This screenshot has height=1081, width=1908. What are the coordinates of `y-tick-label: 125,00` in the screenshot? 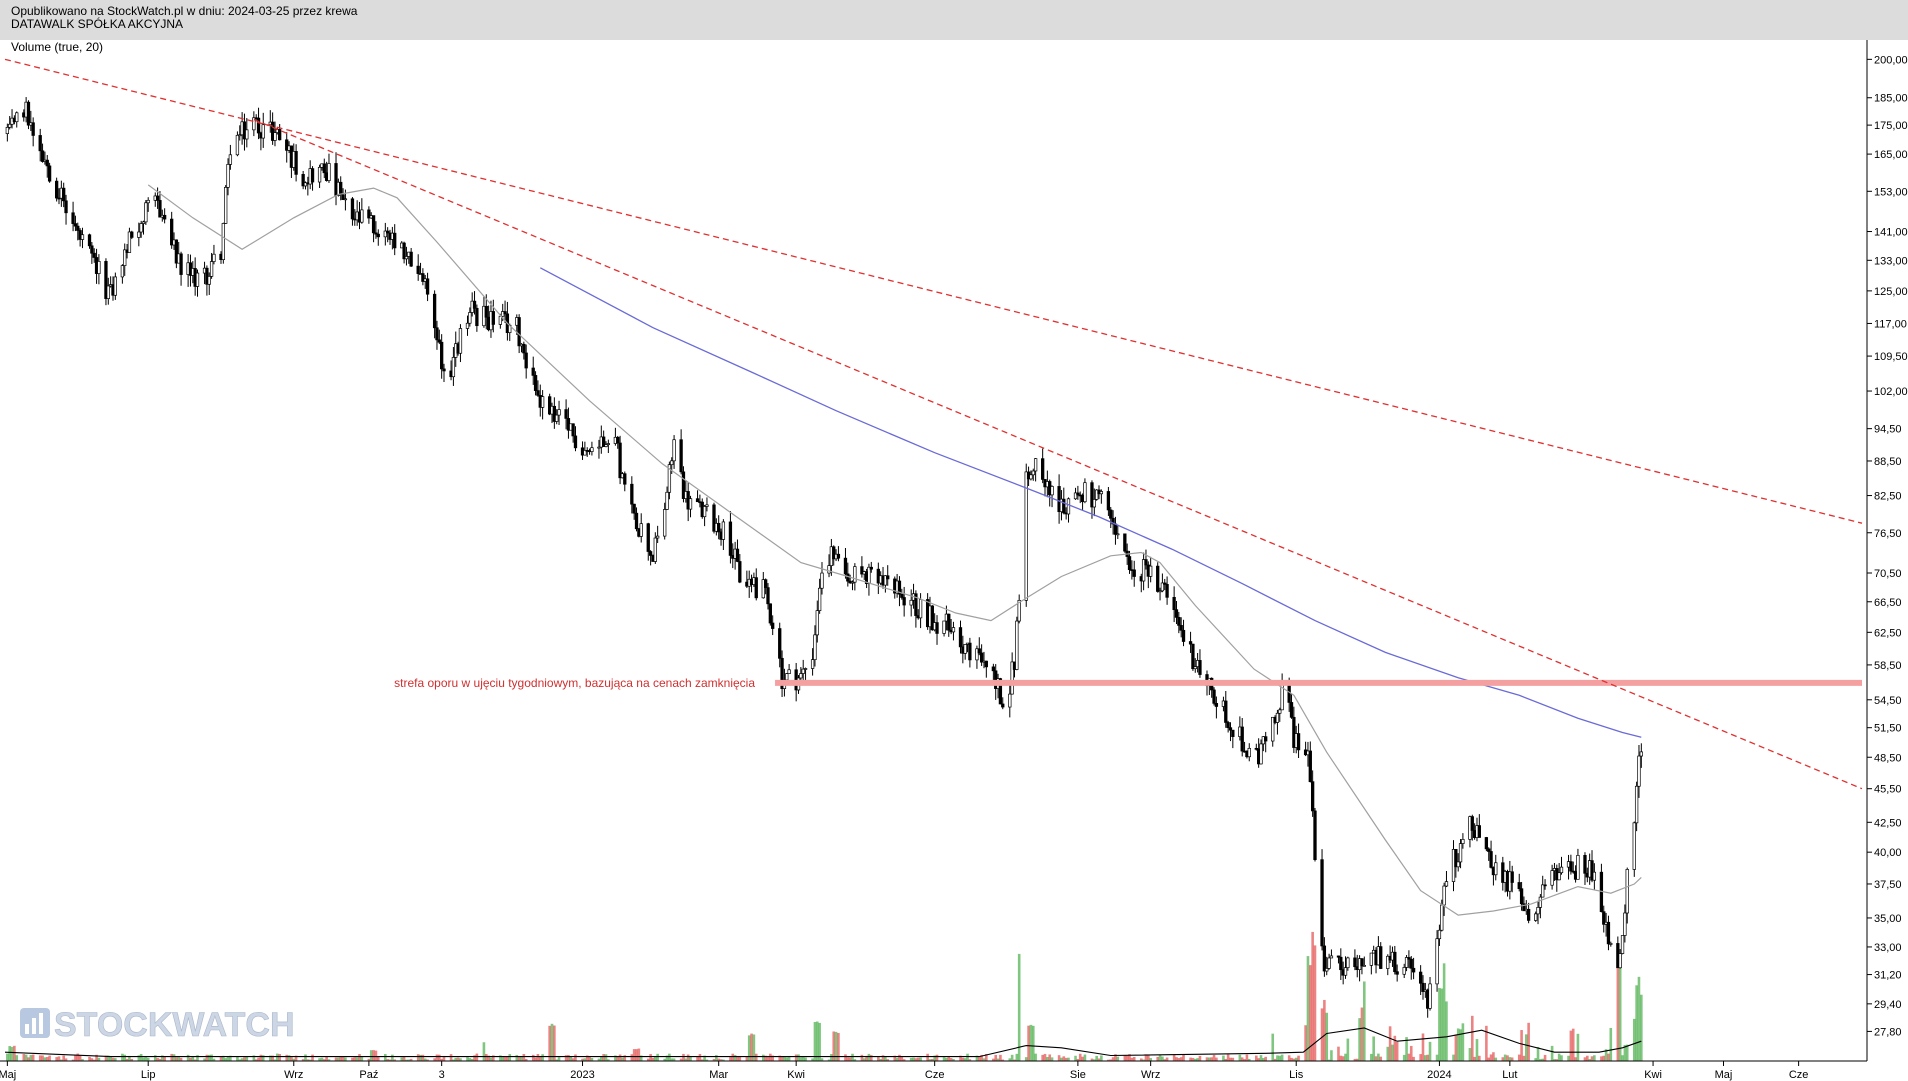 It's located at (1891, 292).